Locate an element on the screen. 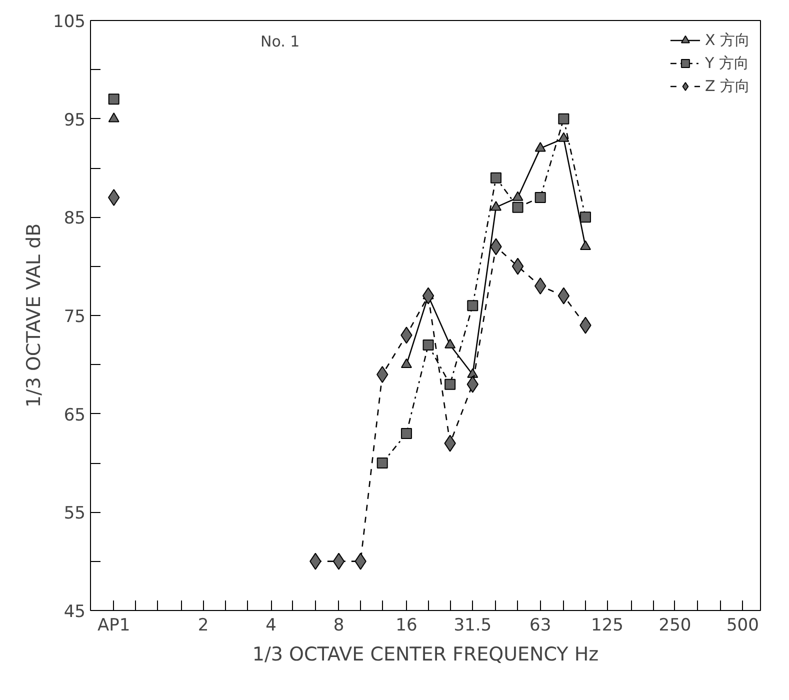  legend-label: Y 方向 is located at coordinates (726, 63).